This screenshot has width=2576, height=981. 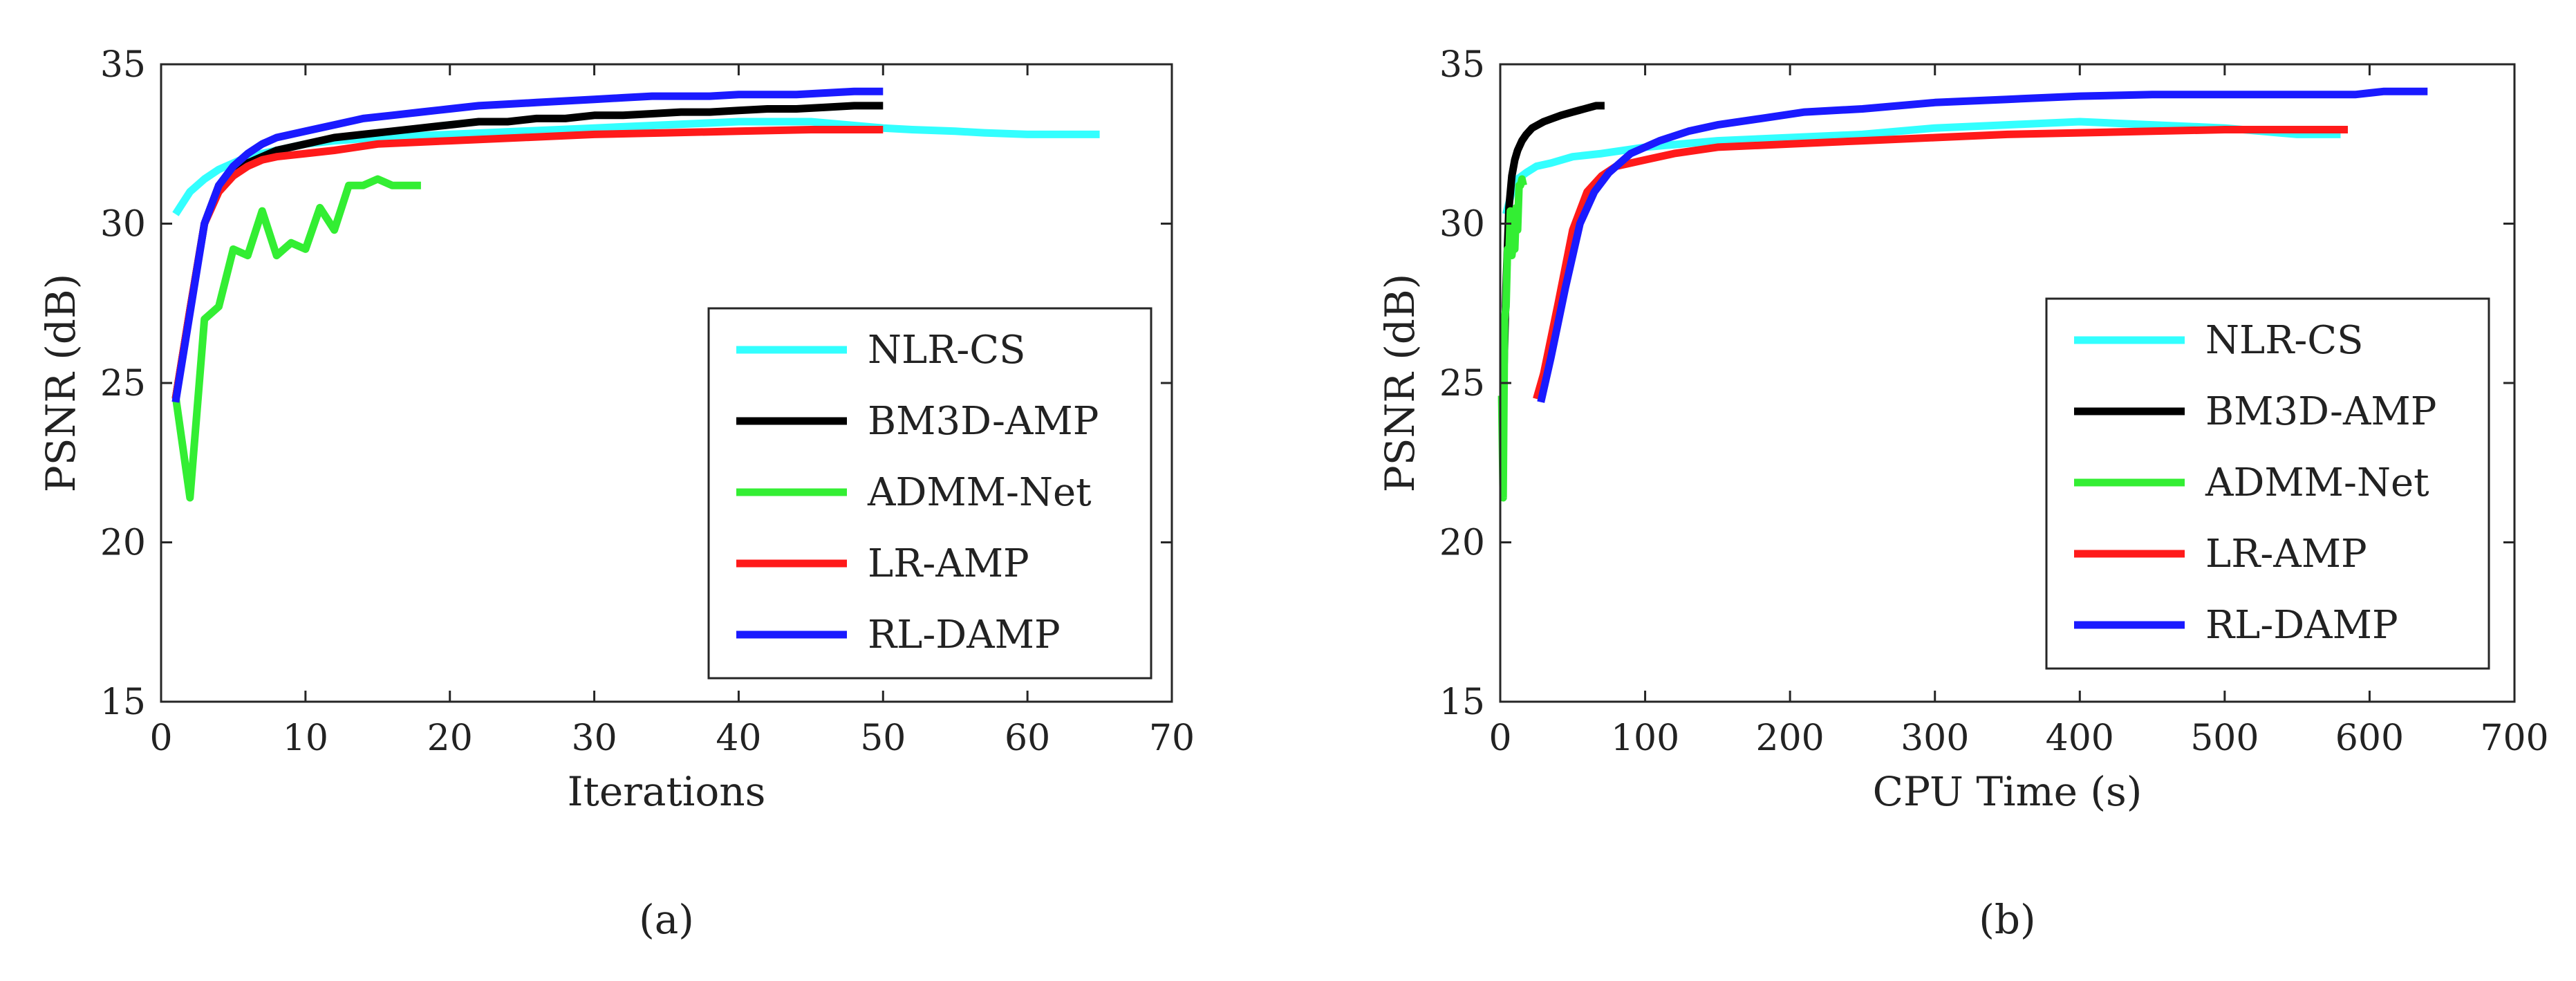 What do you see at coordinates (1790, 738) in the screenshot?
I see `x-tick-label: 200` at bounding box center [1790, 738].